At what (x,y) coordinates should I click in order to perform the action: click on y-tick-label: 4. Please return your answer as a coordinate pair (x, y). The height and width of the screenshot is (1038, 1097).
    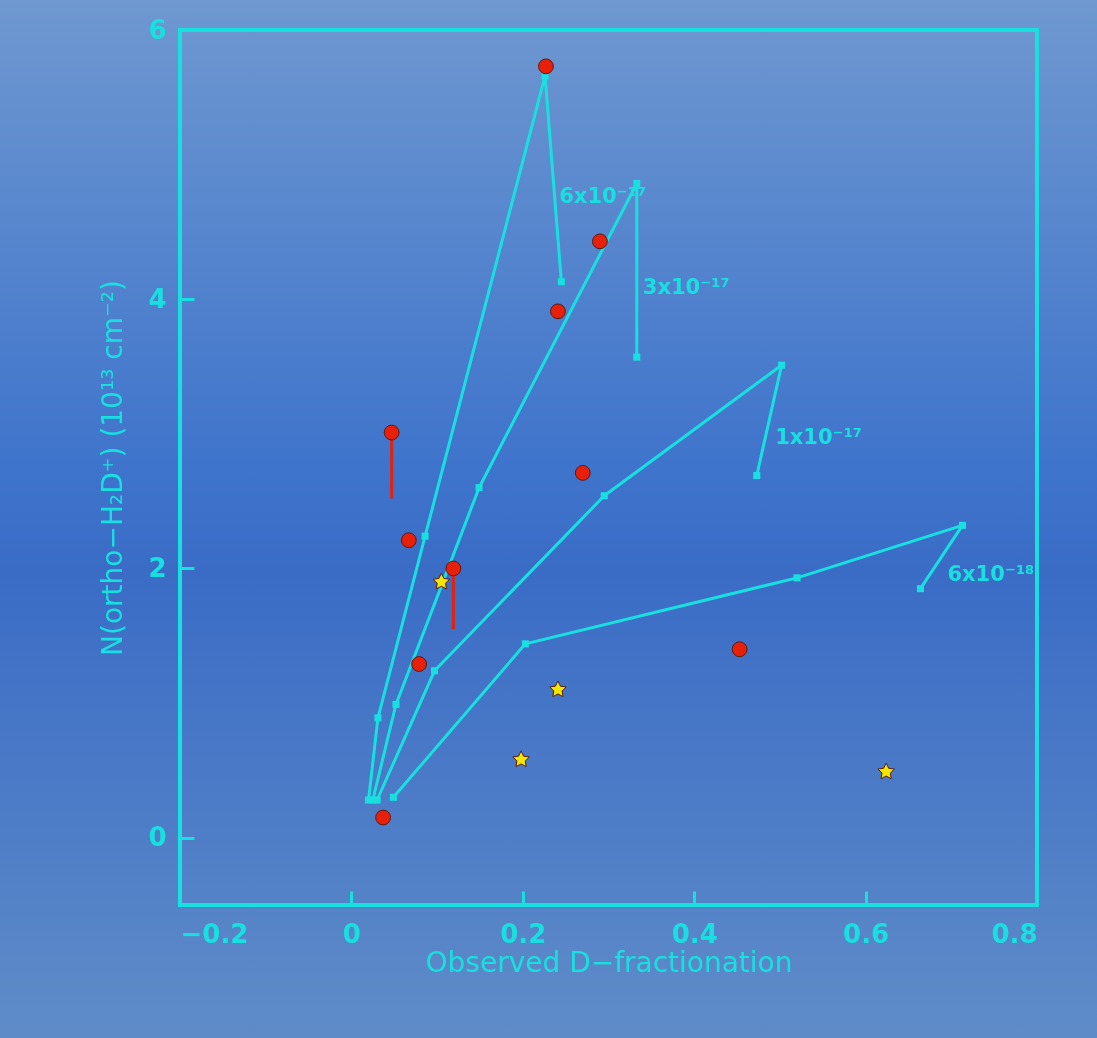
    Looking at the image, I should click on (157, 298).